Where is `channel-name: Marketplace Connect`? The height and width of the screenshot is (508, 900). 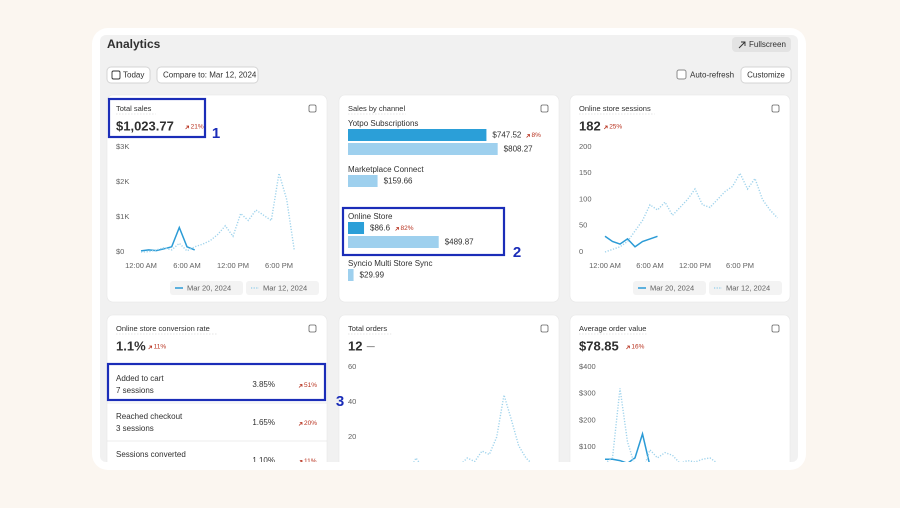
channel-name: Marketplace Connect is located at coordinates (386, 169).